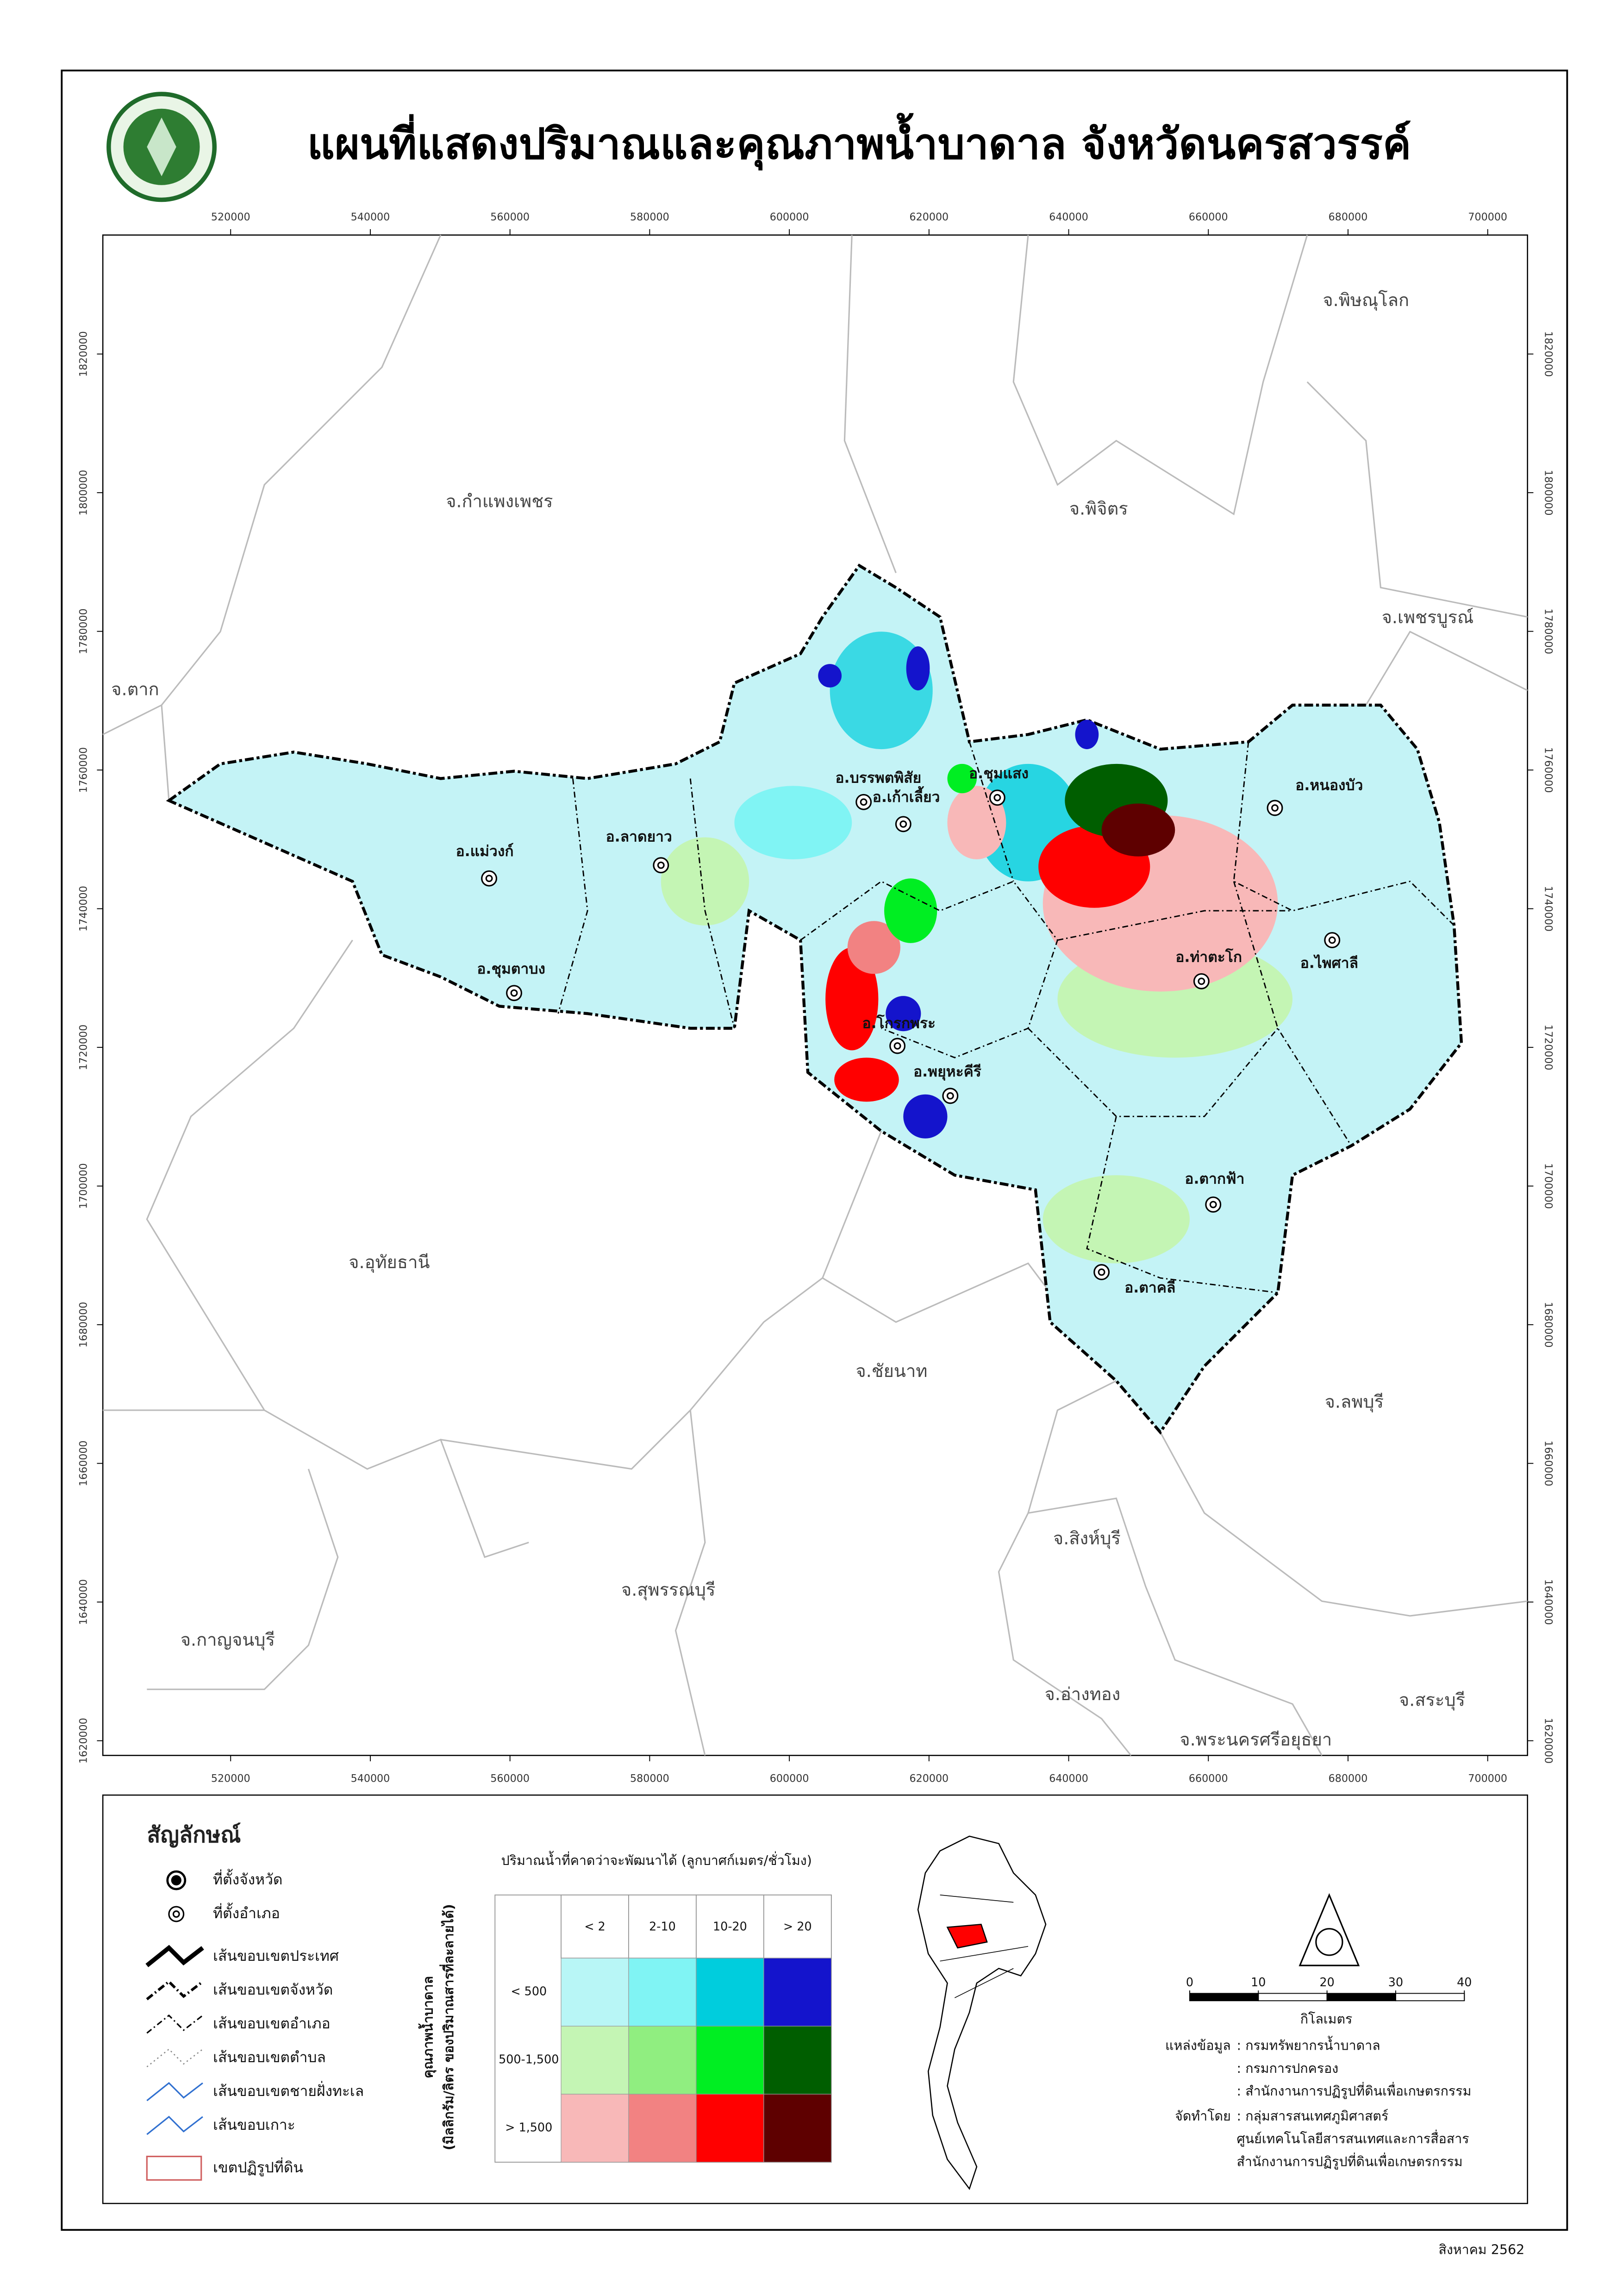 The width and height of the screenshot is (1623, 2296). I want to click on legend-item: เส้นขอบเกาะ, so click(254, 2125).